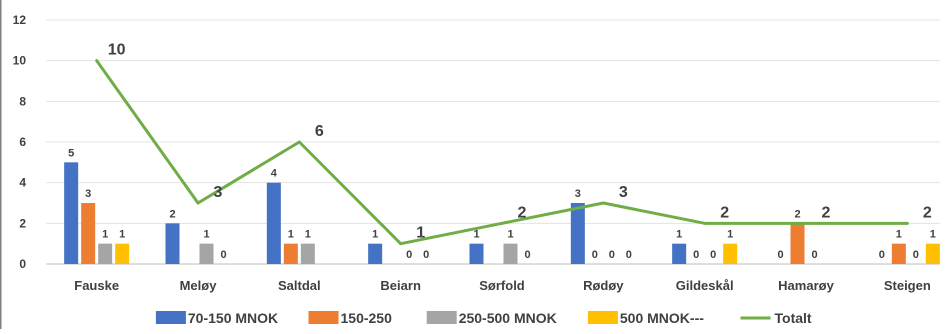 The height and width of the screenshot is (334, 948). I want to click on y-tick-label: 2, so click(22, 223).